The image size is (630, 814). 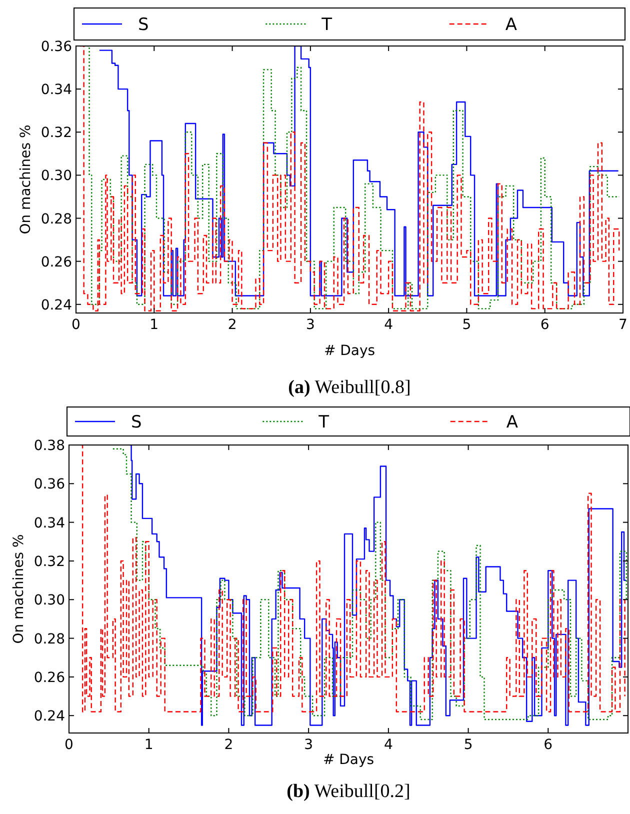 What do you see at coordinates (348, 791) in the screenshot?
I see `text: (b) Weibull[0.2]` at bounding box center [348, 791].